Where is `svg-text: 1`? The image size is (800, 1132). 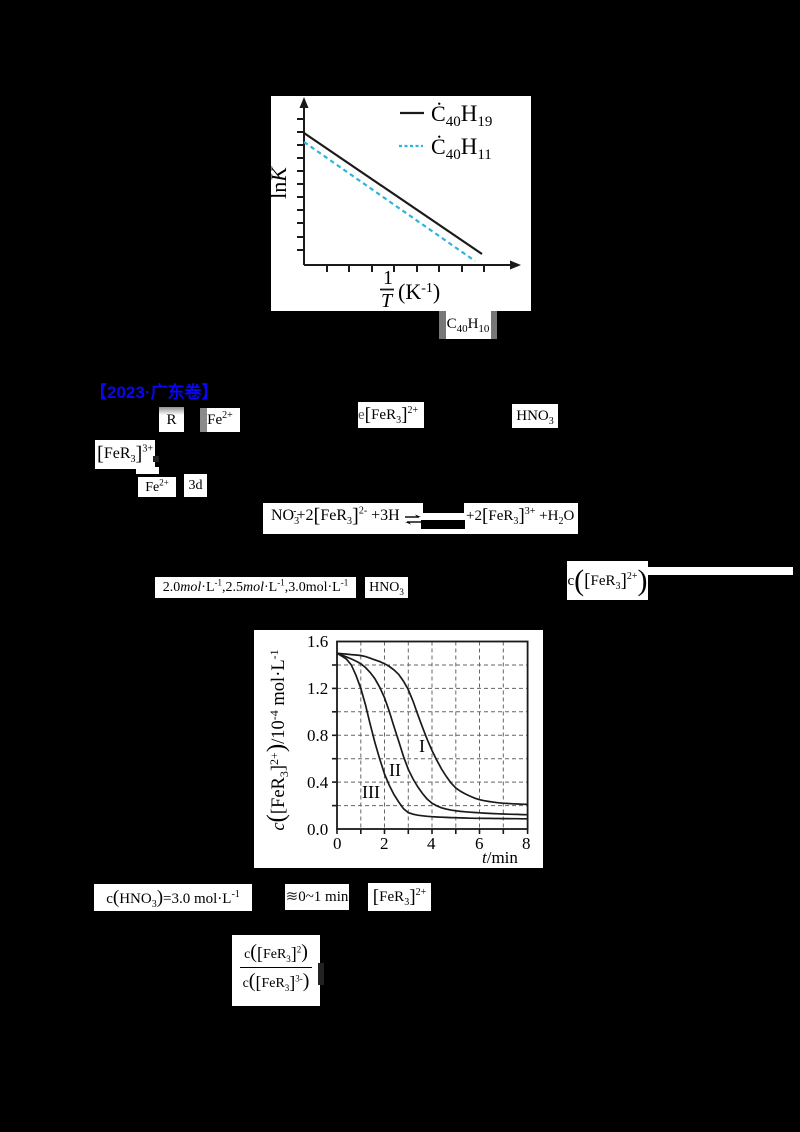
svg-text: 1 is located at coordinates (388, 278).